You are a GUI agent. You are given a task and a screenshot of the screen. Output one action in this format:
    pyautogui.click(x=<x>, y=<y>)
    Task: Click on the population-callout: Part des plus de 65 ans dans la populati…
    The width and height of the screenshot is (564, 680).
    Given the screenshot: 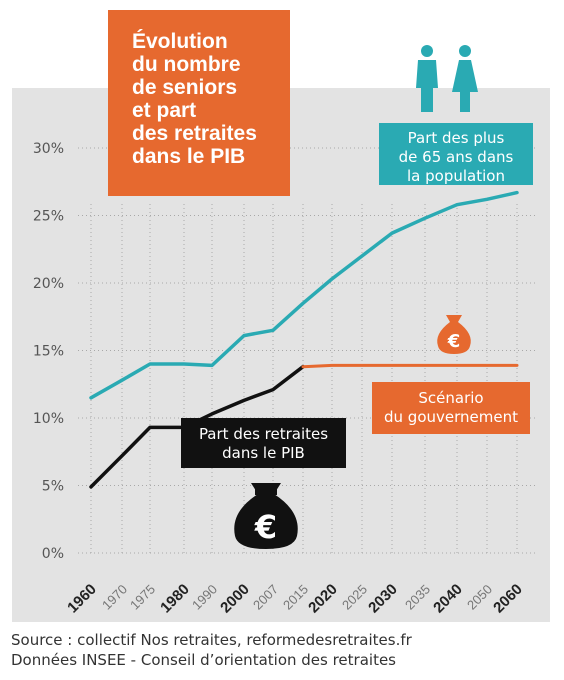 What is the action you would take?
    pyautogui.click(x=456, y=154)
    